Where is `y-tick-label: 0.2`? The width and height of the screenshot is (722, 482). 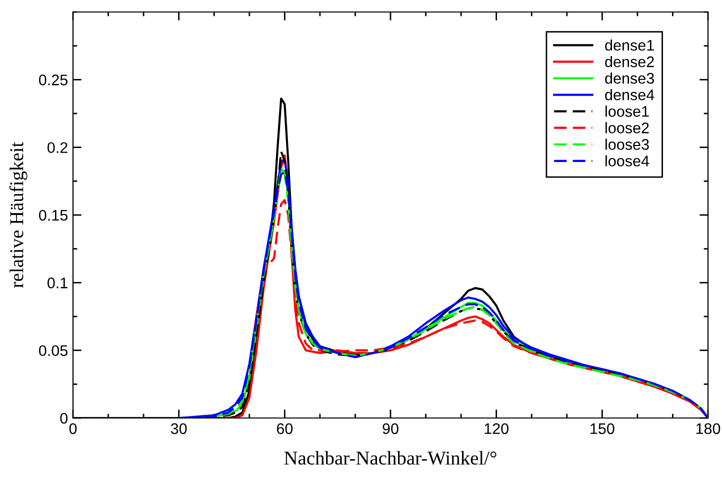 y-tick-label: 0.2 is located at coordinates (58, 148).